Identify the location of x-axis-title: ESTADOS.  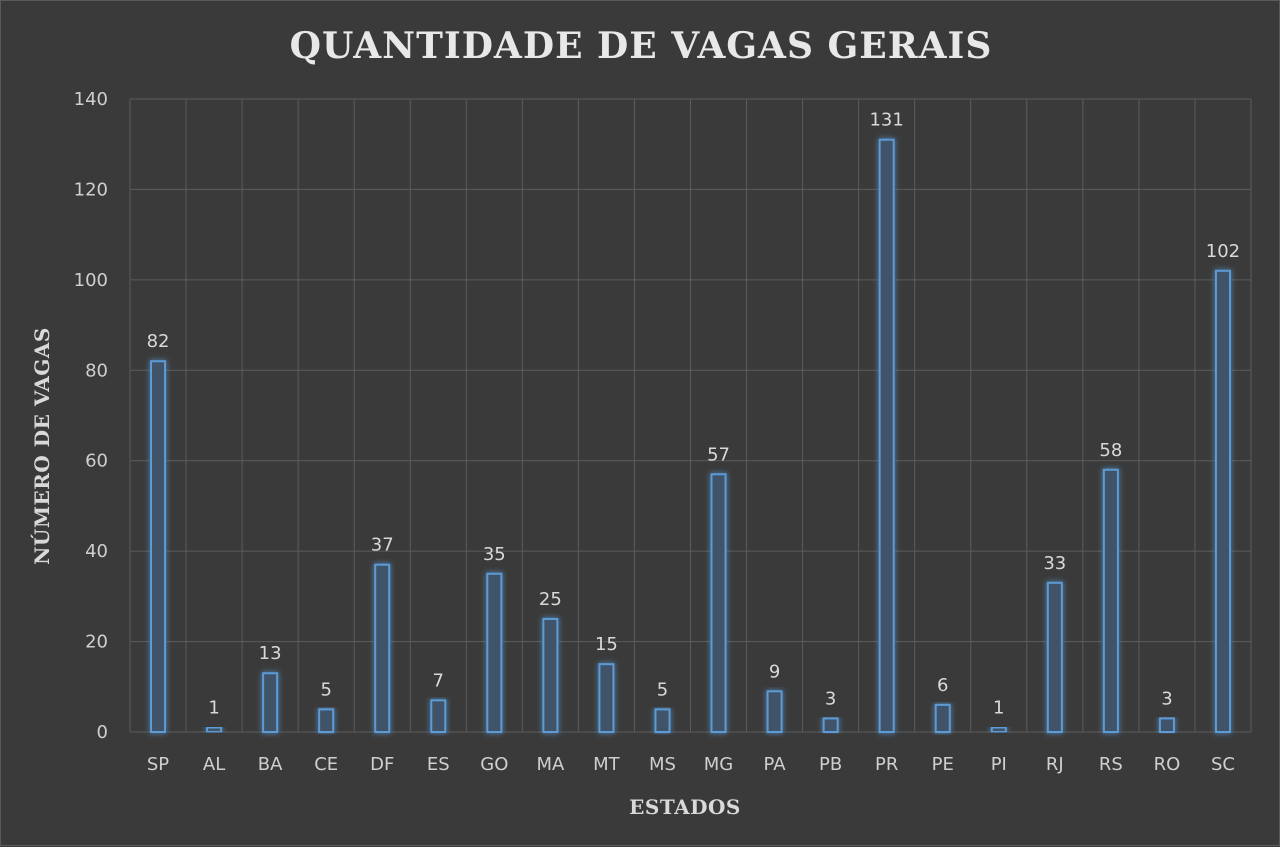
(685, 807).